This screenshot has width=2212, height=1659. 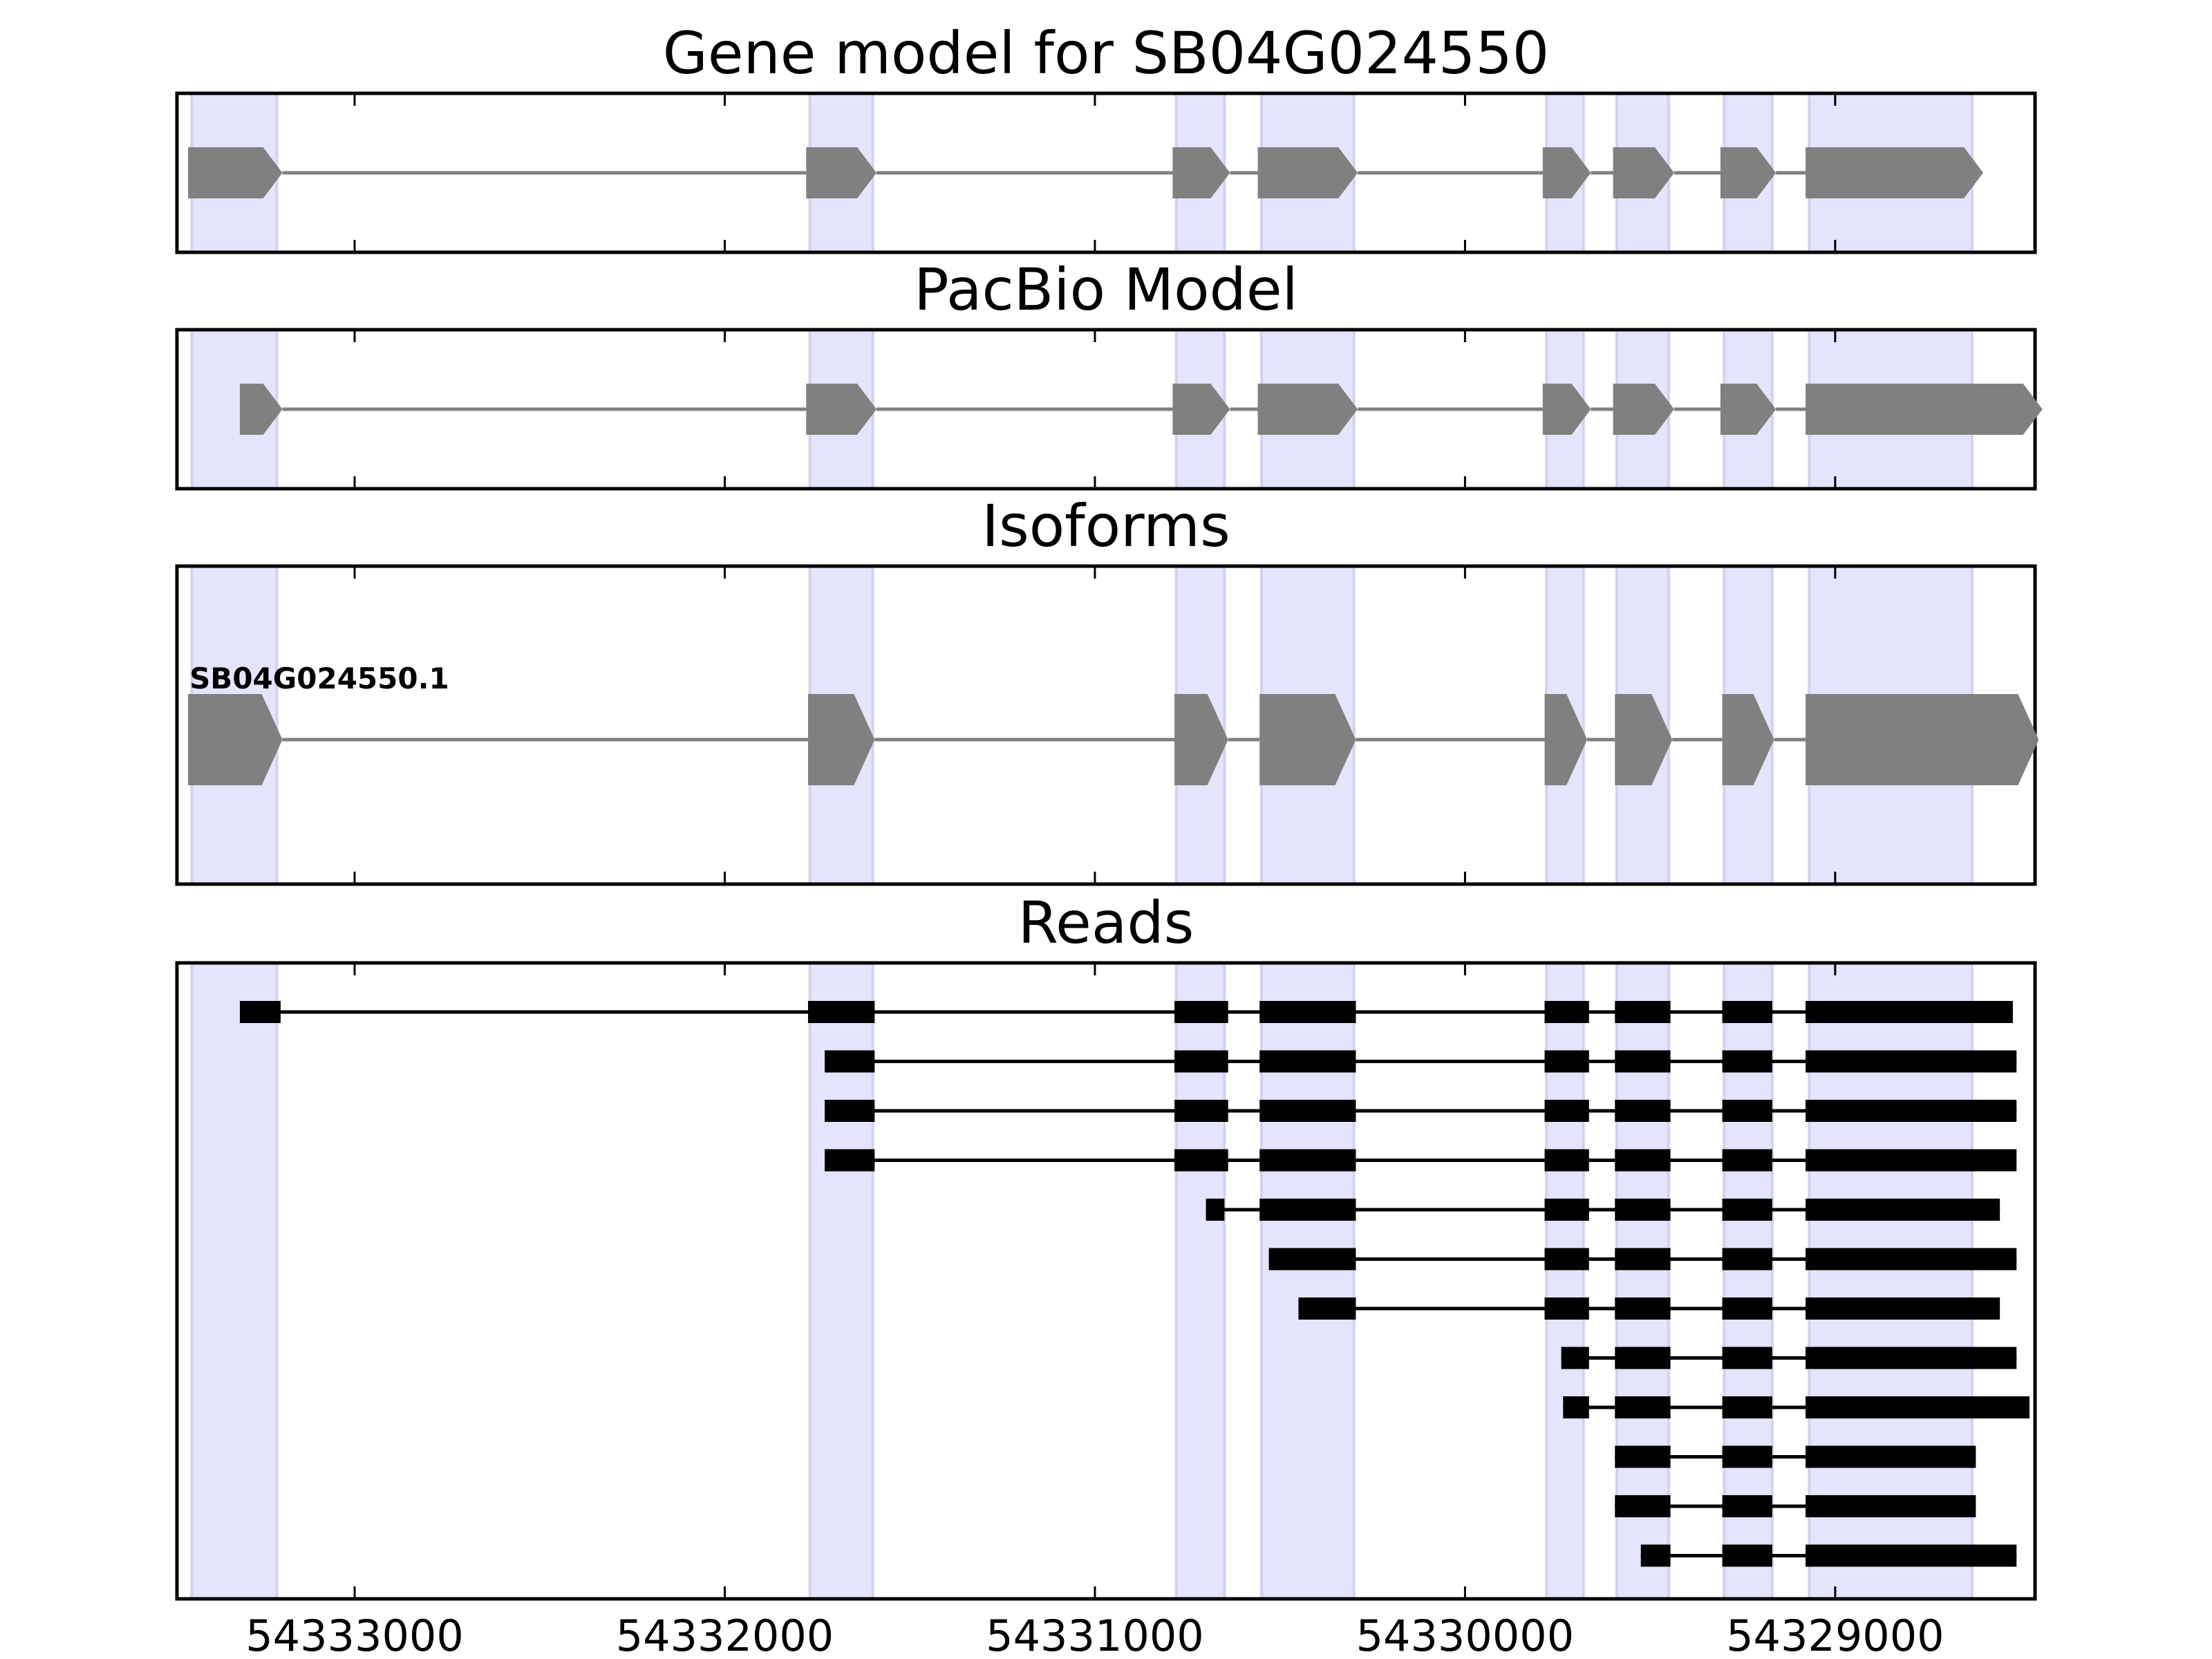 What do you see at coordinates (1106, 526) in the screenshot?
I see `isoforms-title: Isoforms` at bounding box center [1106, 526].